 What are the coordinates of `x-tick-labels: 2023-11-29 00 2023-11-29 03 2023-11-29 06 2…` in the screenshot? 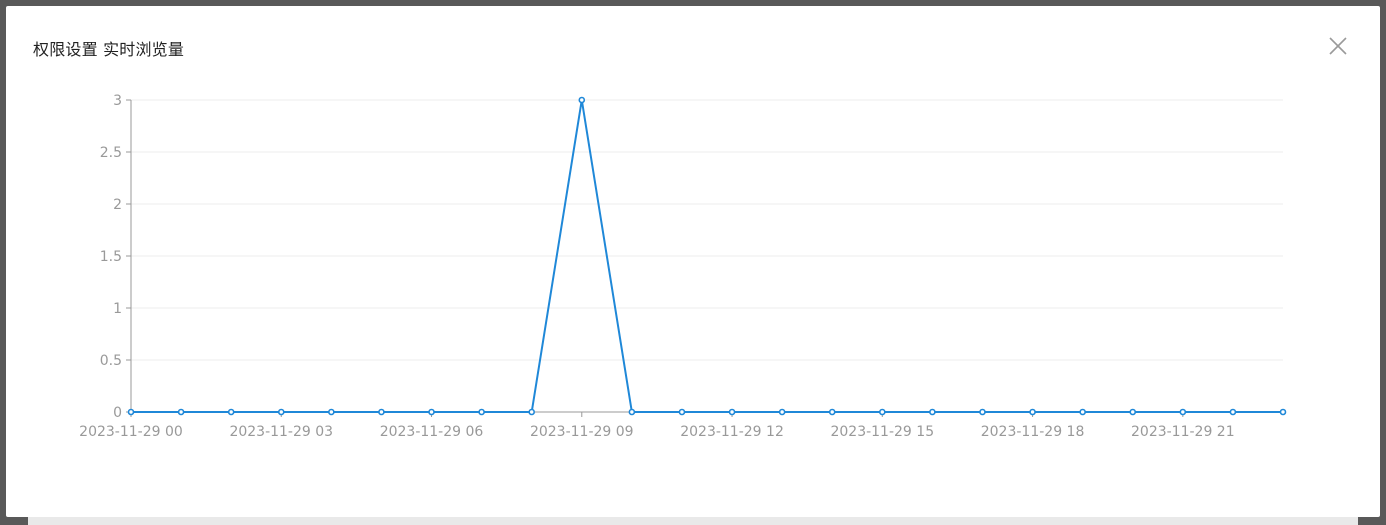 It's located at (656, 432).